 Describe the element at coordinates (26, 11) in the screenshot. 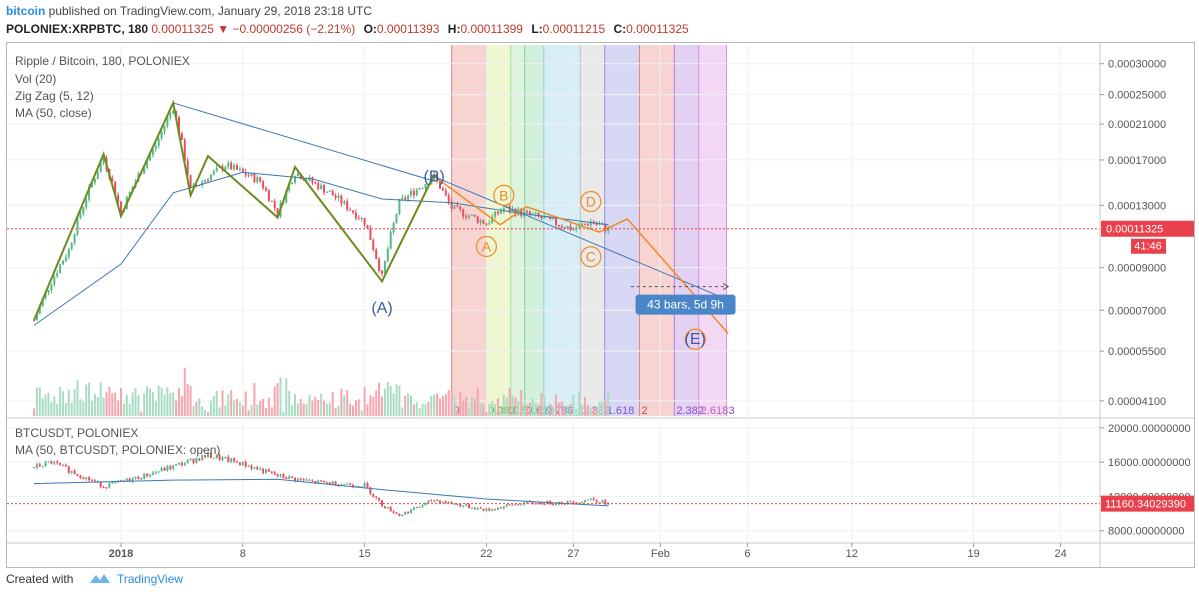

I see `author-link: bitcoin` at that location.